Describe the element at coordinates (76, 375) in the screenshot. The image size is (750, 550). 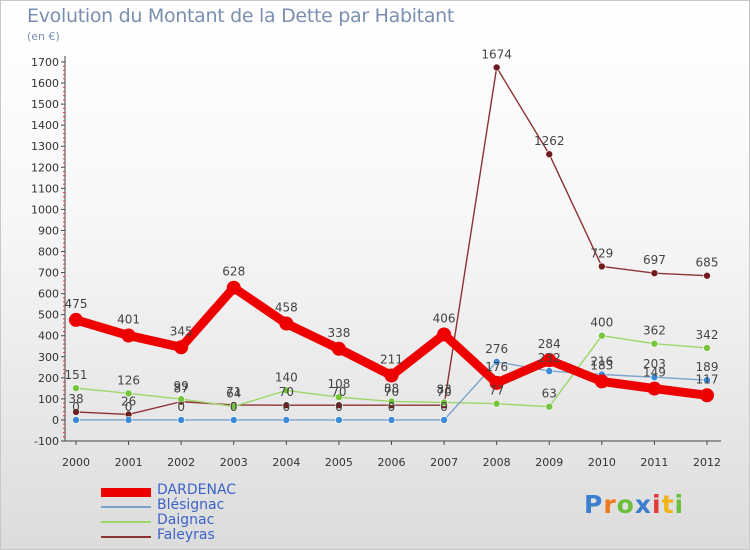
I see `data-label: 151` at that location.